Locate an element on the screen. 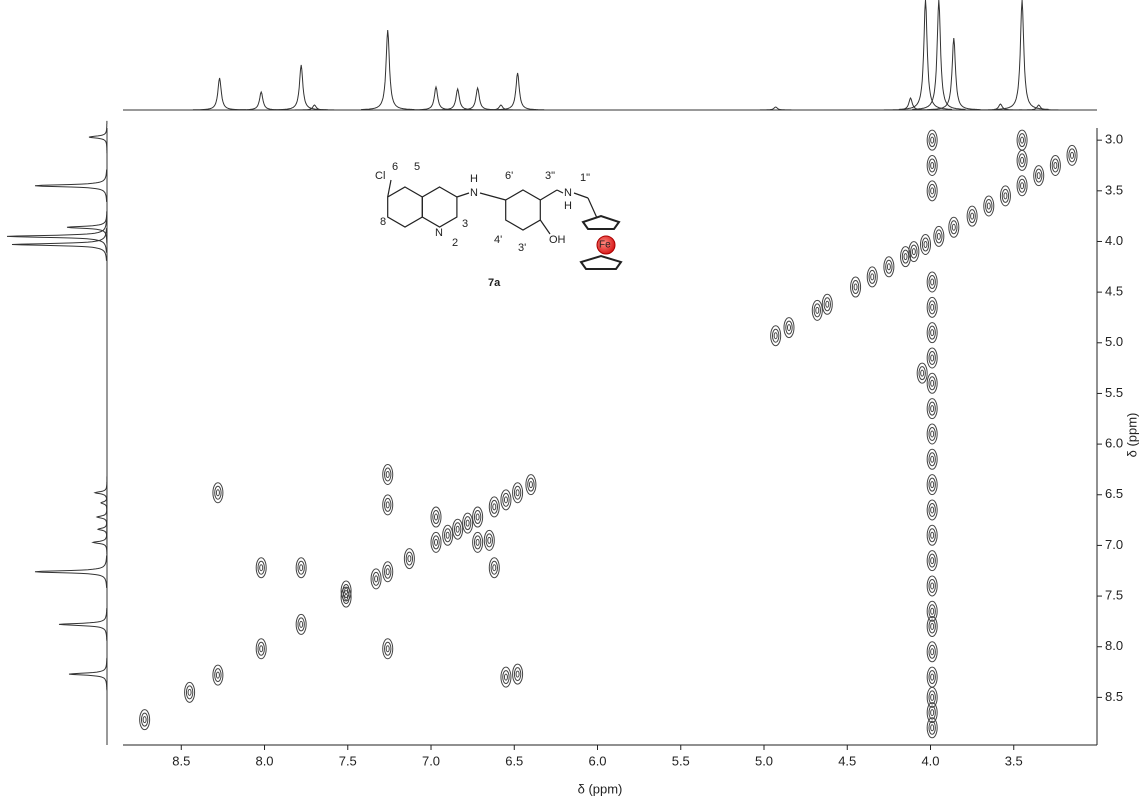 Image resolution: width=1143 pixels, height=800 pixels. atom-label: 2 is located at coordinates (455, 243).